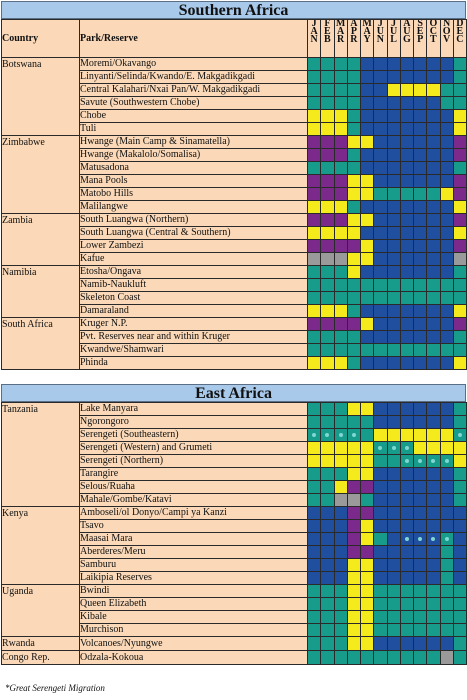 The height and width of the screenshot is (700, 467). What do you see at coordinates (193, 461) in the screenshot?
I see `park-name: Serengeti (Northern)` at bounding box center [193, 461].